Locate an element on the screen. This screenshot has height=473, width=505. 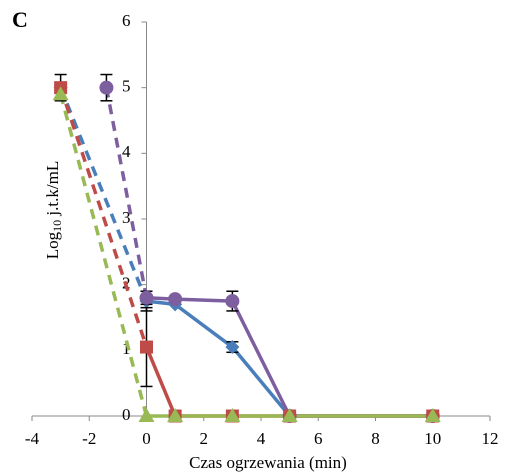
y-tick-label: 1 is located at coordinates (126, 348).